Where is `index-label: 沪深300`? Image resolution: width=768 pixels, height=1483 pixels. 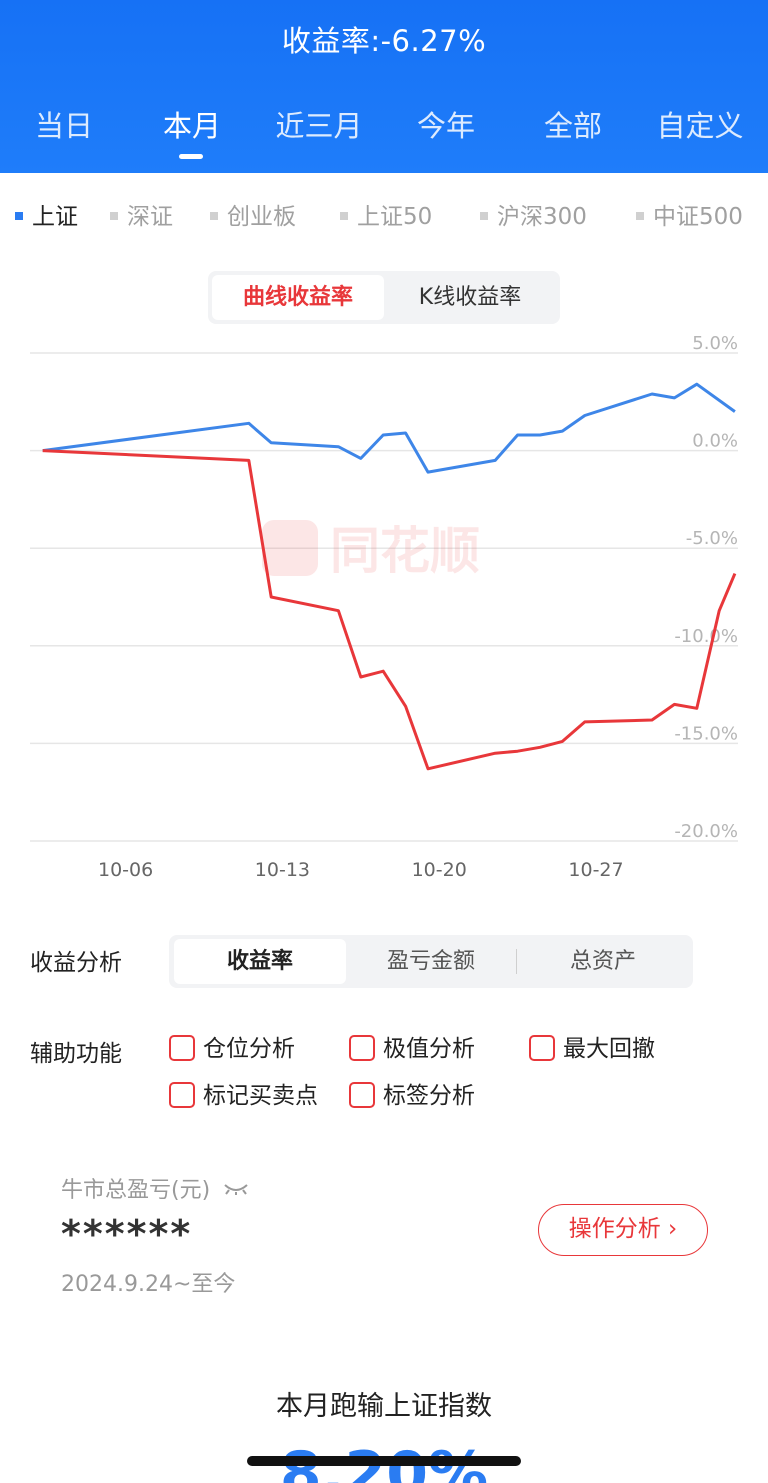
index-label: 沪深300 is located at coordinates (542, 217).